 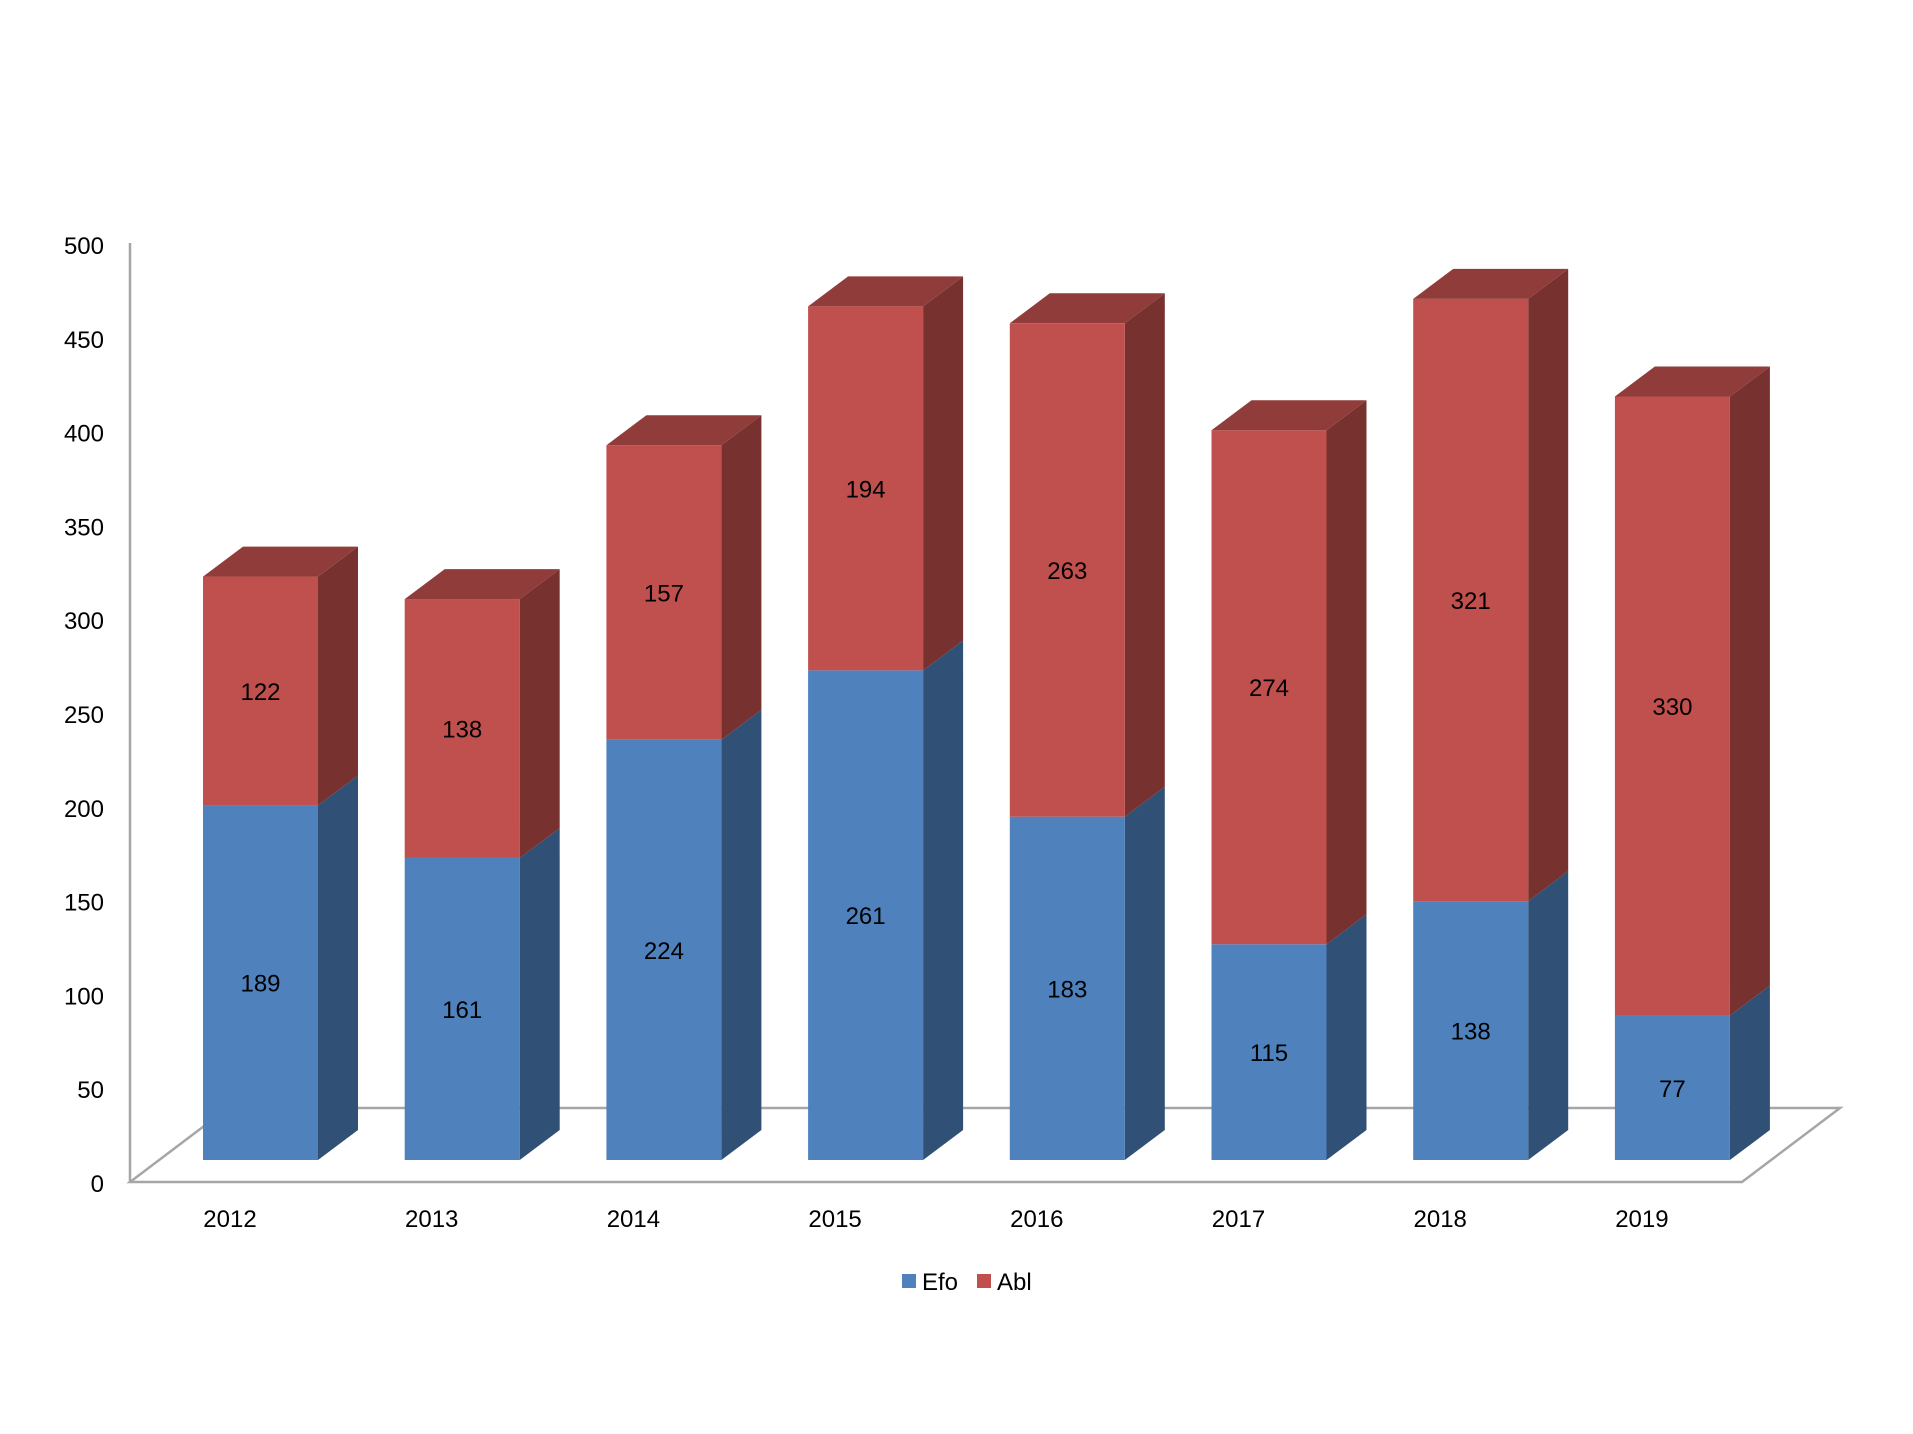 I want to click on data-label-abl: 122, so click(x=260, y=692).